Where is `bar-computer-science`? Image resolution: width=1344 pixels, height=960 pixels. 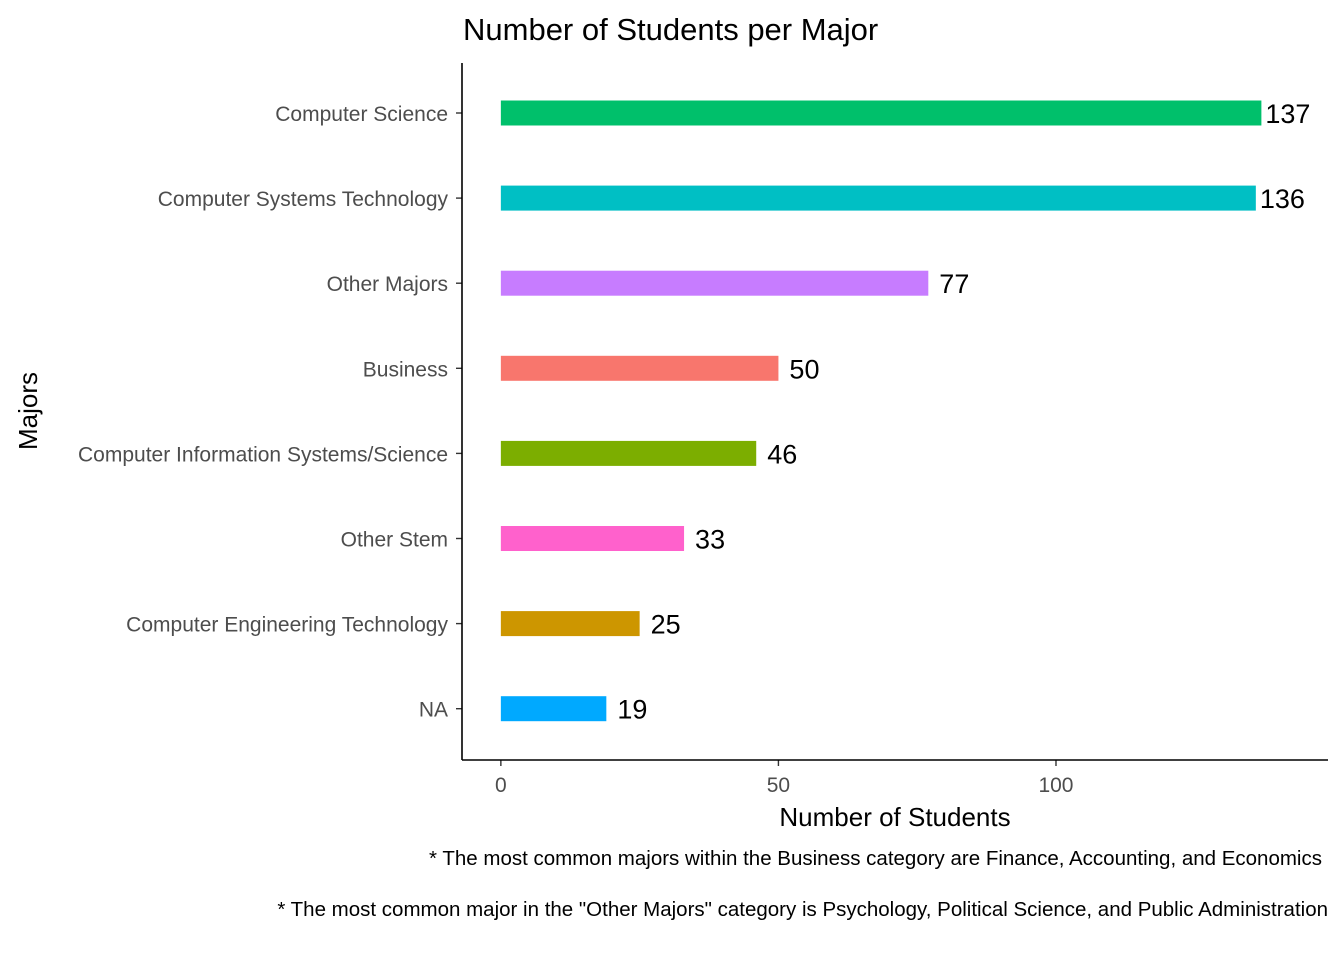
bar-computer-science is located at coordinates (881, 113).